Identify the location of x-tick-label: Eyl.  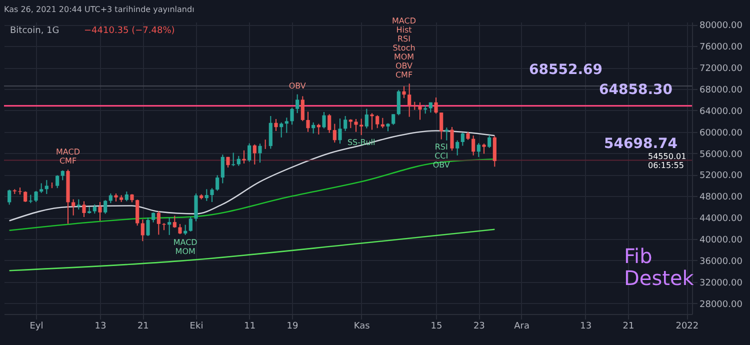
(37, 327).